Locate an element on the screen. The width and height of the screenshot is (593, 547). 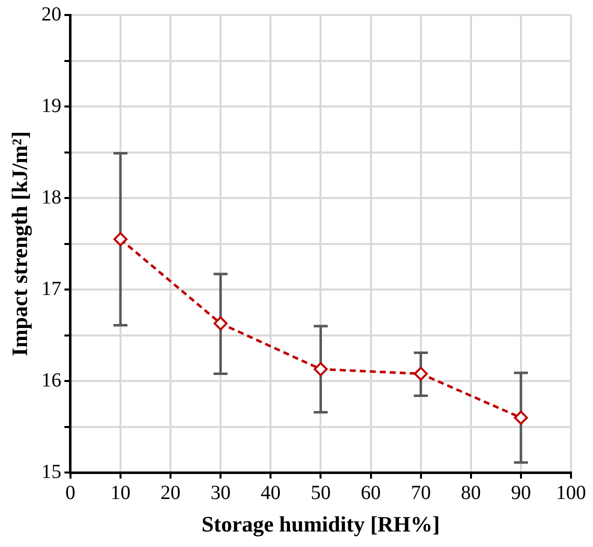
x-tick-label: 40 is located at coordinates (270, 493).